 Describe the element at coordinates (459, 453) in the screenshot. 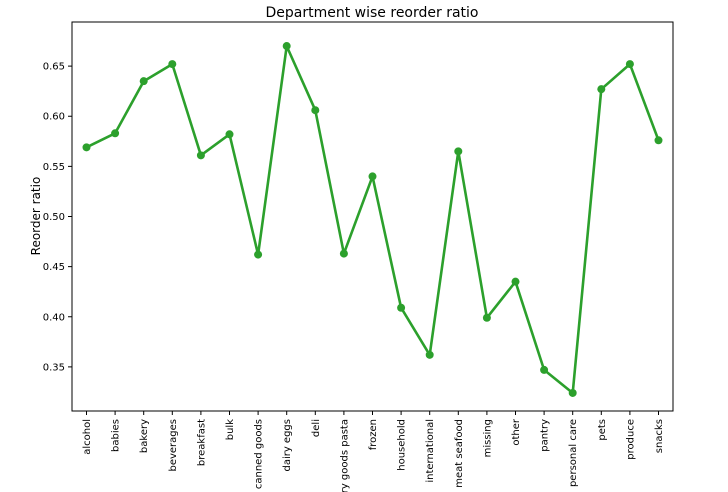

I see `x-tick-label: meat seafood` at that location.